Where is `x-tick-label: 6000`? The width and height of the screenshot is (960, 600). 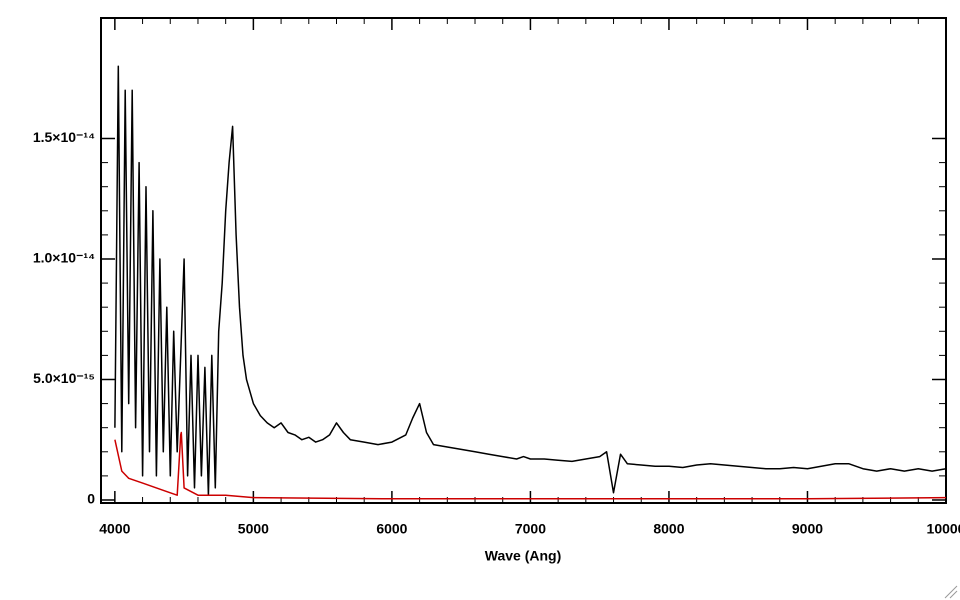
x-tick-label: 6000 is located at coordinates (391, 529).